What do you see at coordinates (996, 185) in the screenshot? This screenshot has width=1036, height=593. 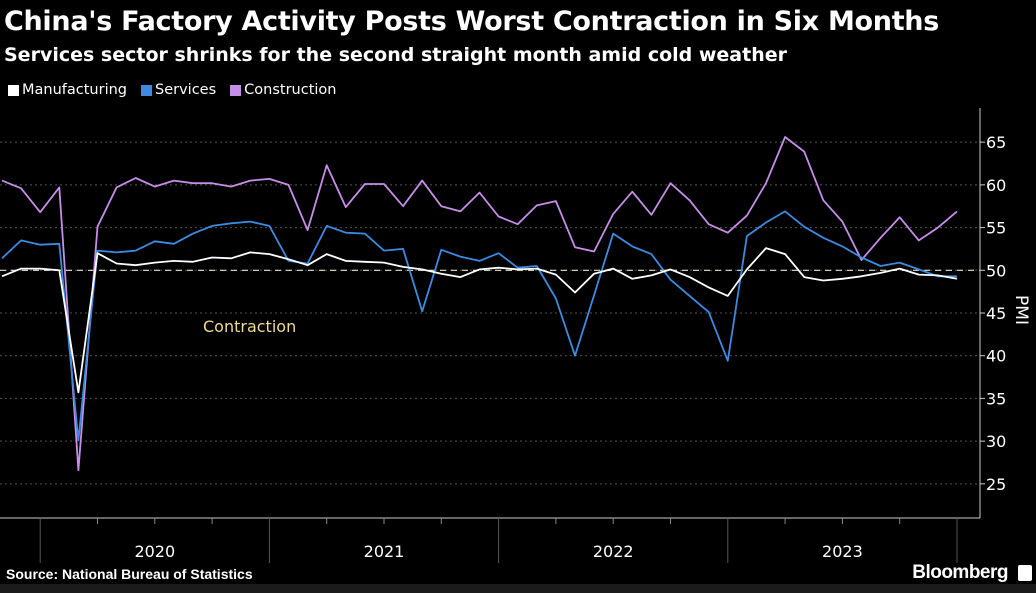 I see `y-tick-label: 60` at bounding box center [996, 185].